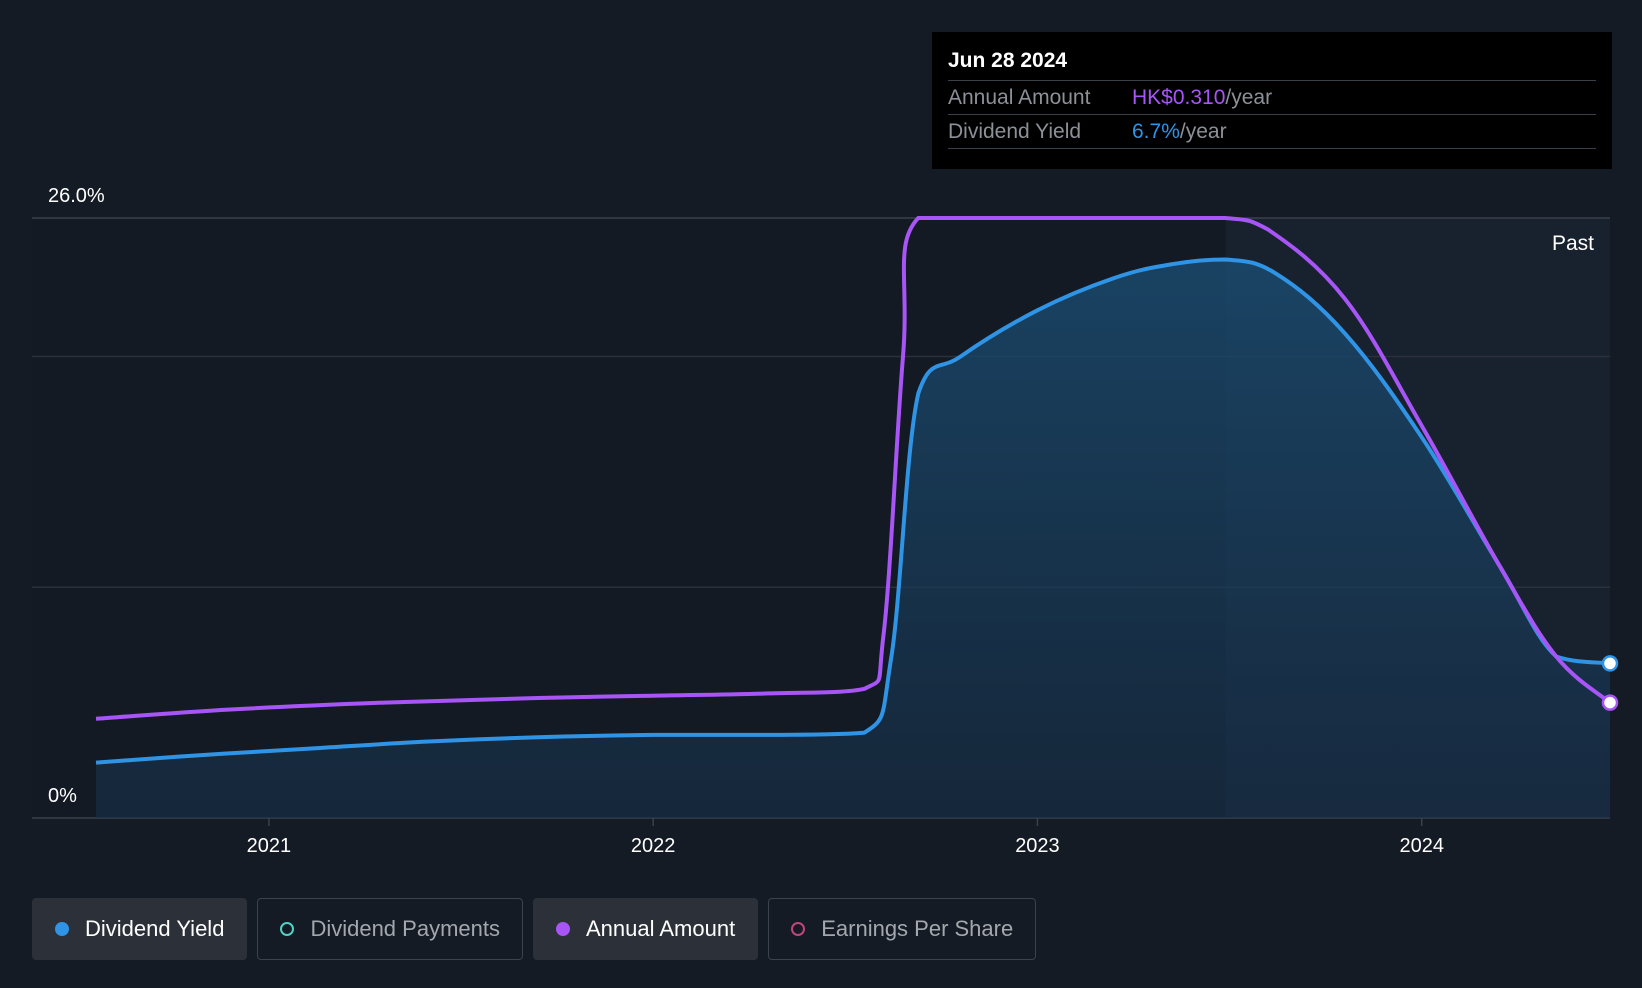  I want to click on tooltip-row-annual-amount: Annual Amount HK$0.310/year, so click(1272, 97).